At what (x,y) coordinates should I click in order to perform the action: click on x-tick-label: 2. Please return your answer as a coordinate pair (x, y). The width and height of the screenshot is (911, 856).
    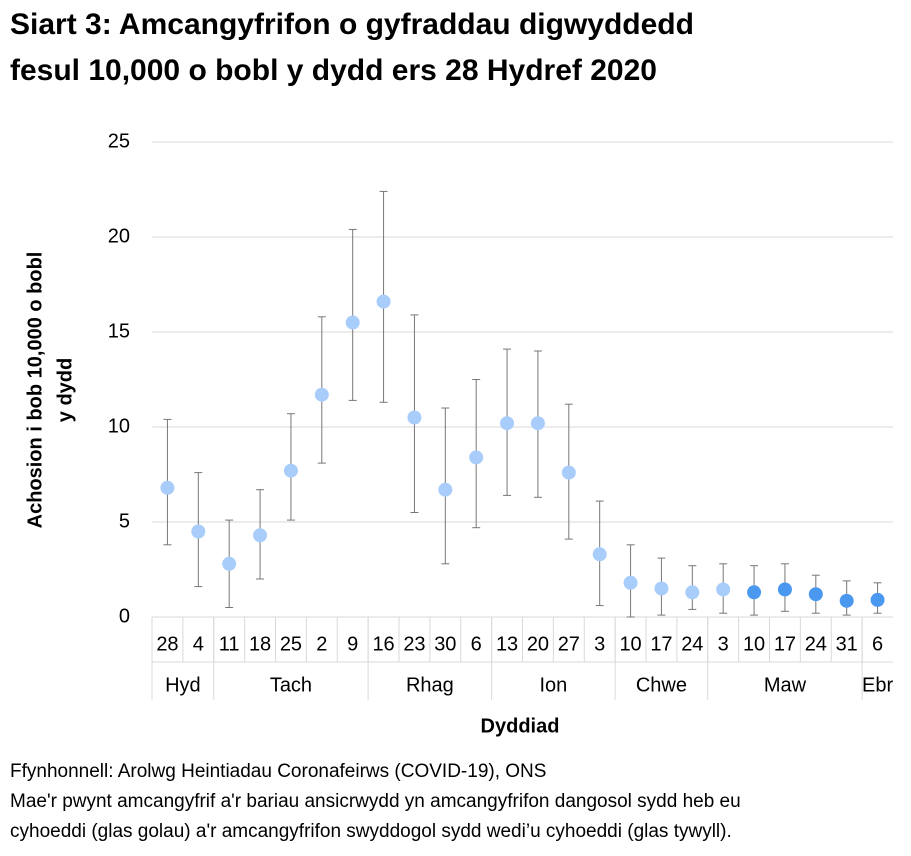
    Looking at the image, I should click on (321, 644).